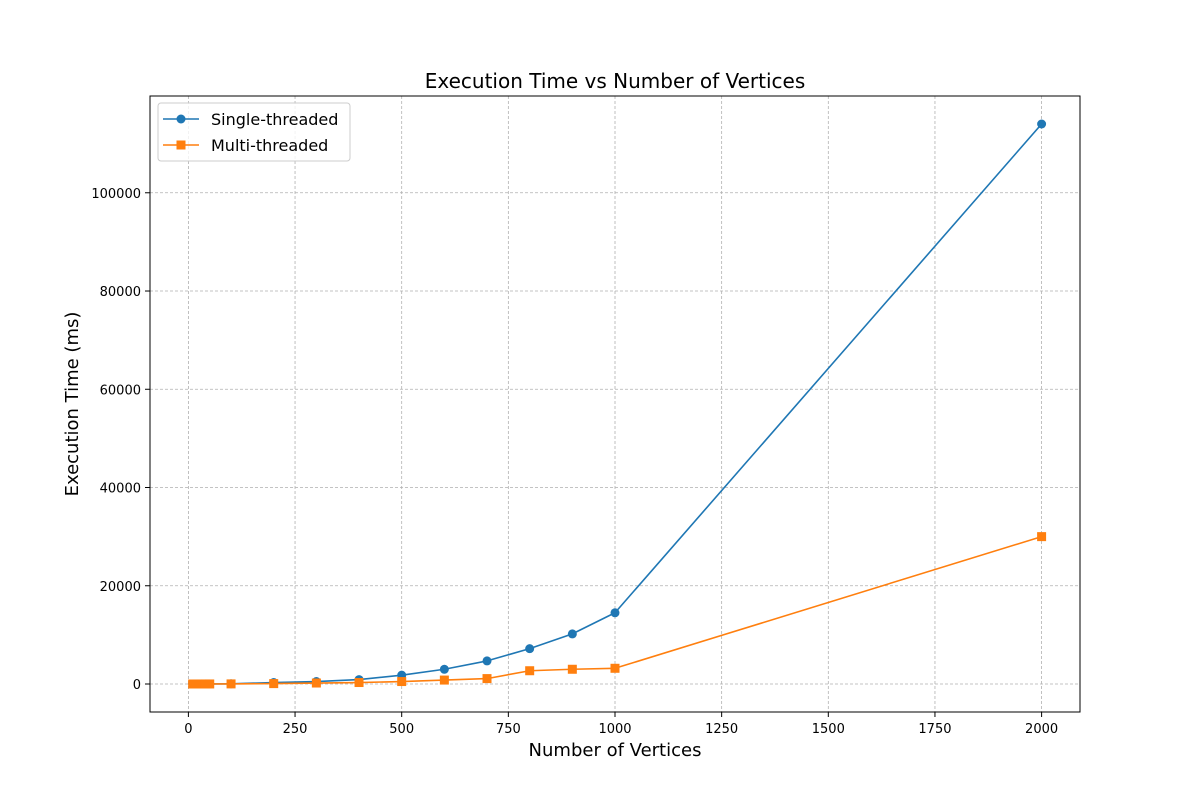 The image size is (1200, 800). Describe the element at coordinates (120, 587) in the screenshot. I see `y-tick-label: 20000` at that location.